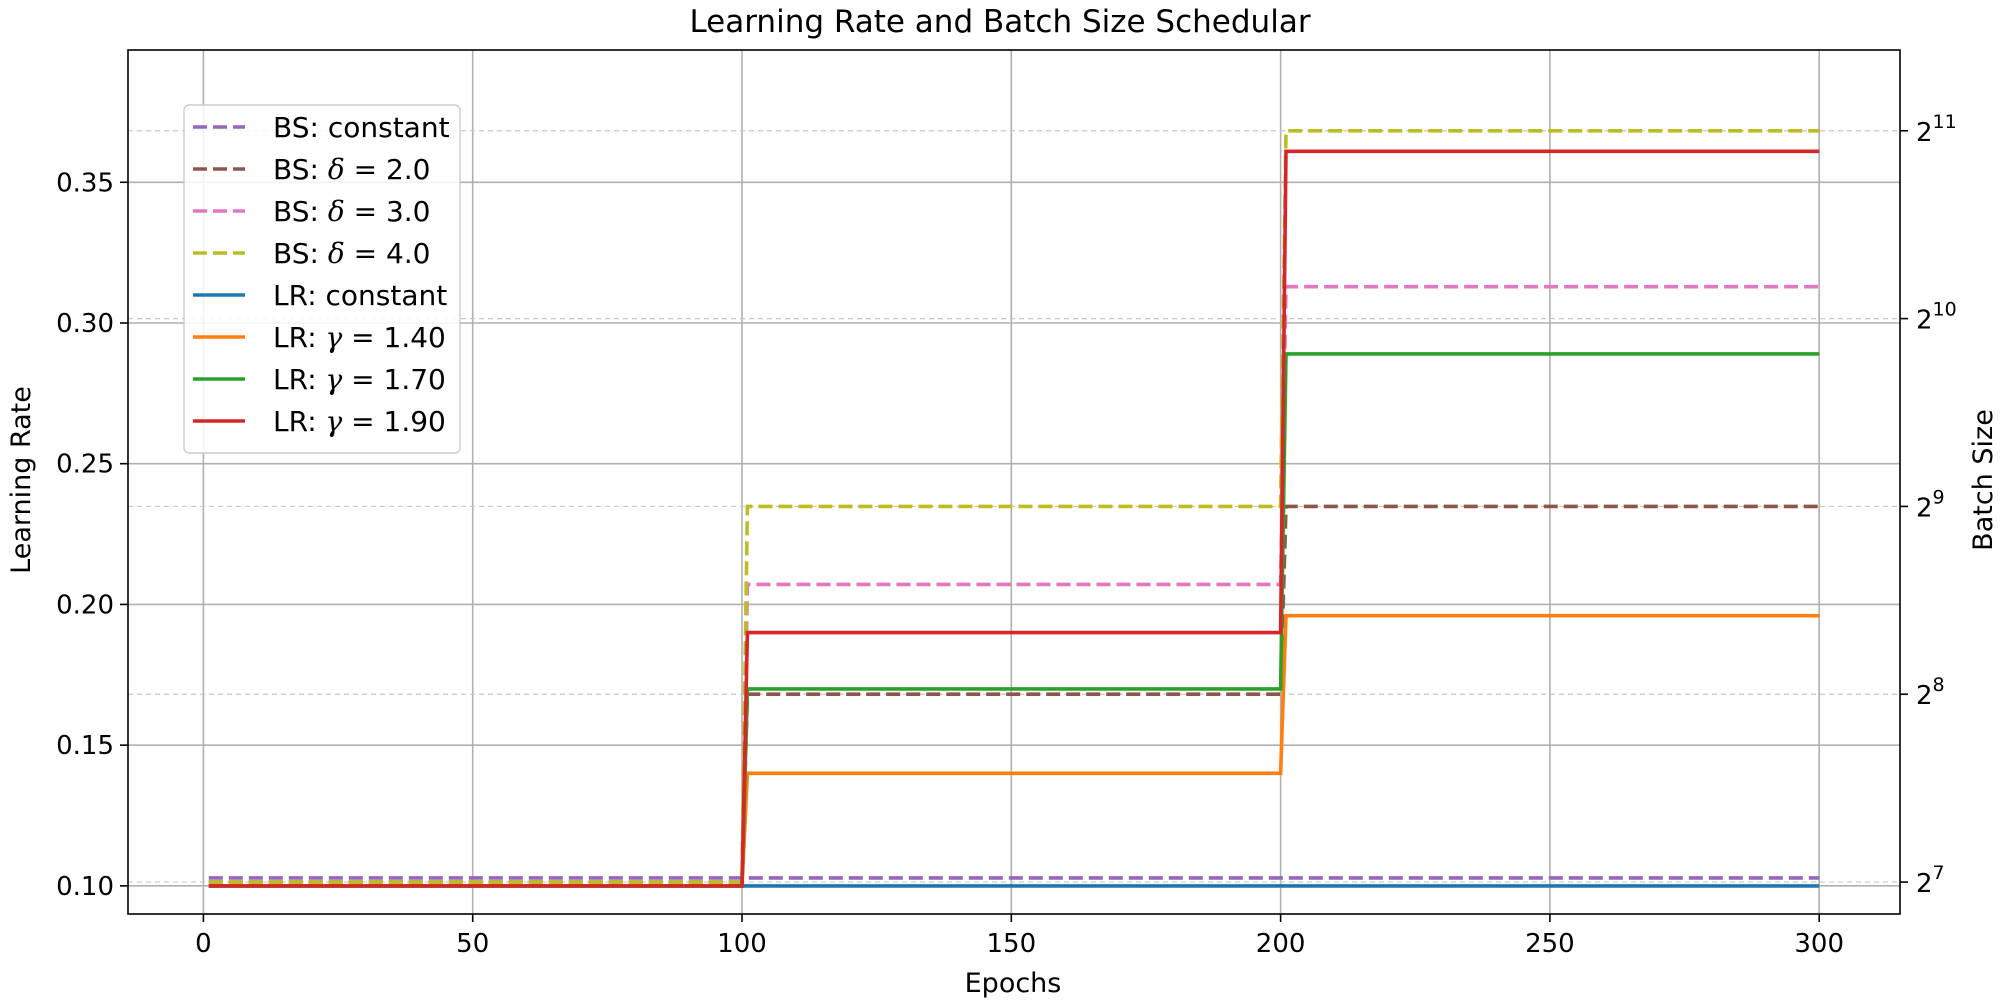 The image size is (2000, 1005). I want to click on y-axis-ticks: 0.10 0.15 0.20 0.25 0.30 0.35, so click(92, 535).